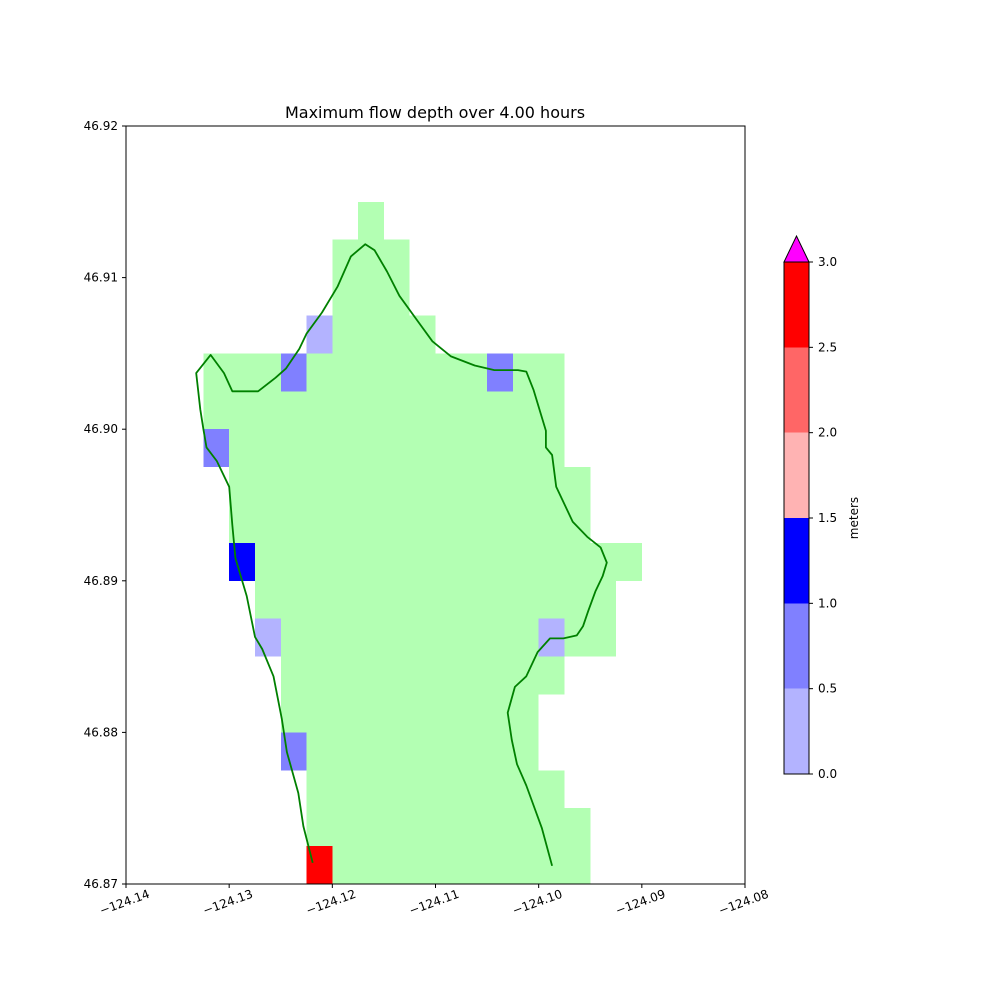 The image size is (1000, 1000). Describe the element at coordinates (101, 884) in the screenshot. I see `y-tick-label: 46.87` at that location.